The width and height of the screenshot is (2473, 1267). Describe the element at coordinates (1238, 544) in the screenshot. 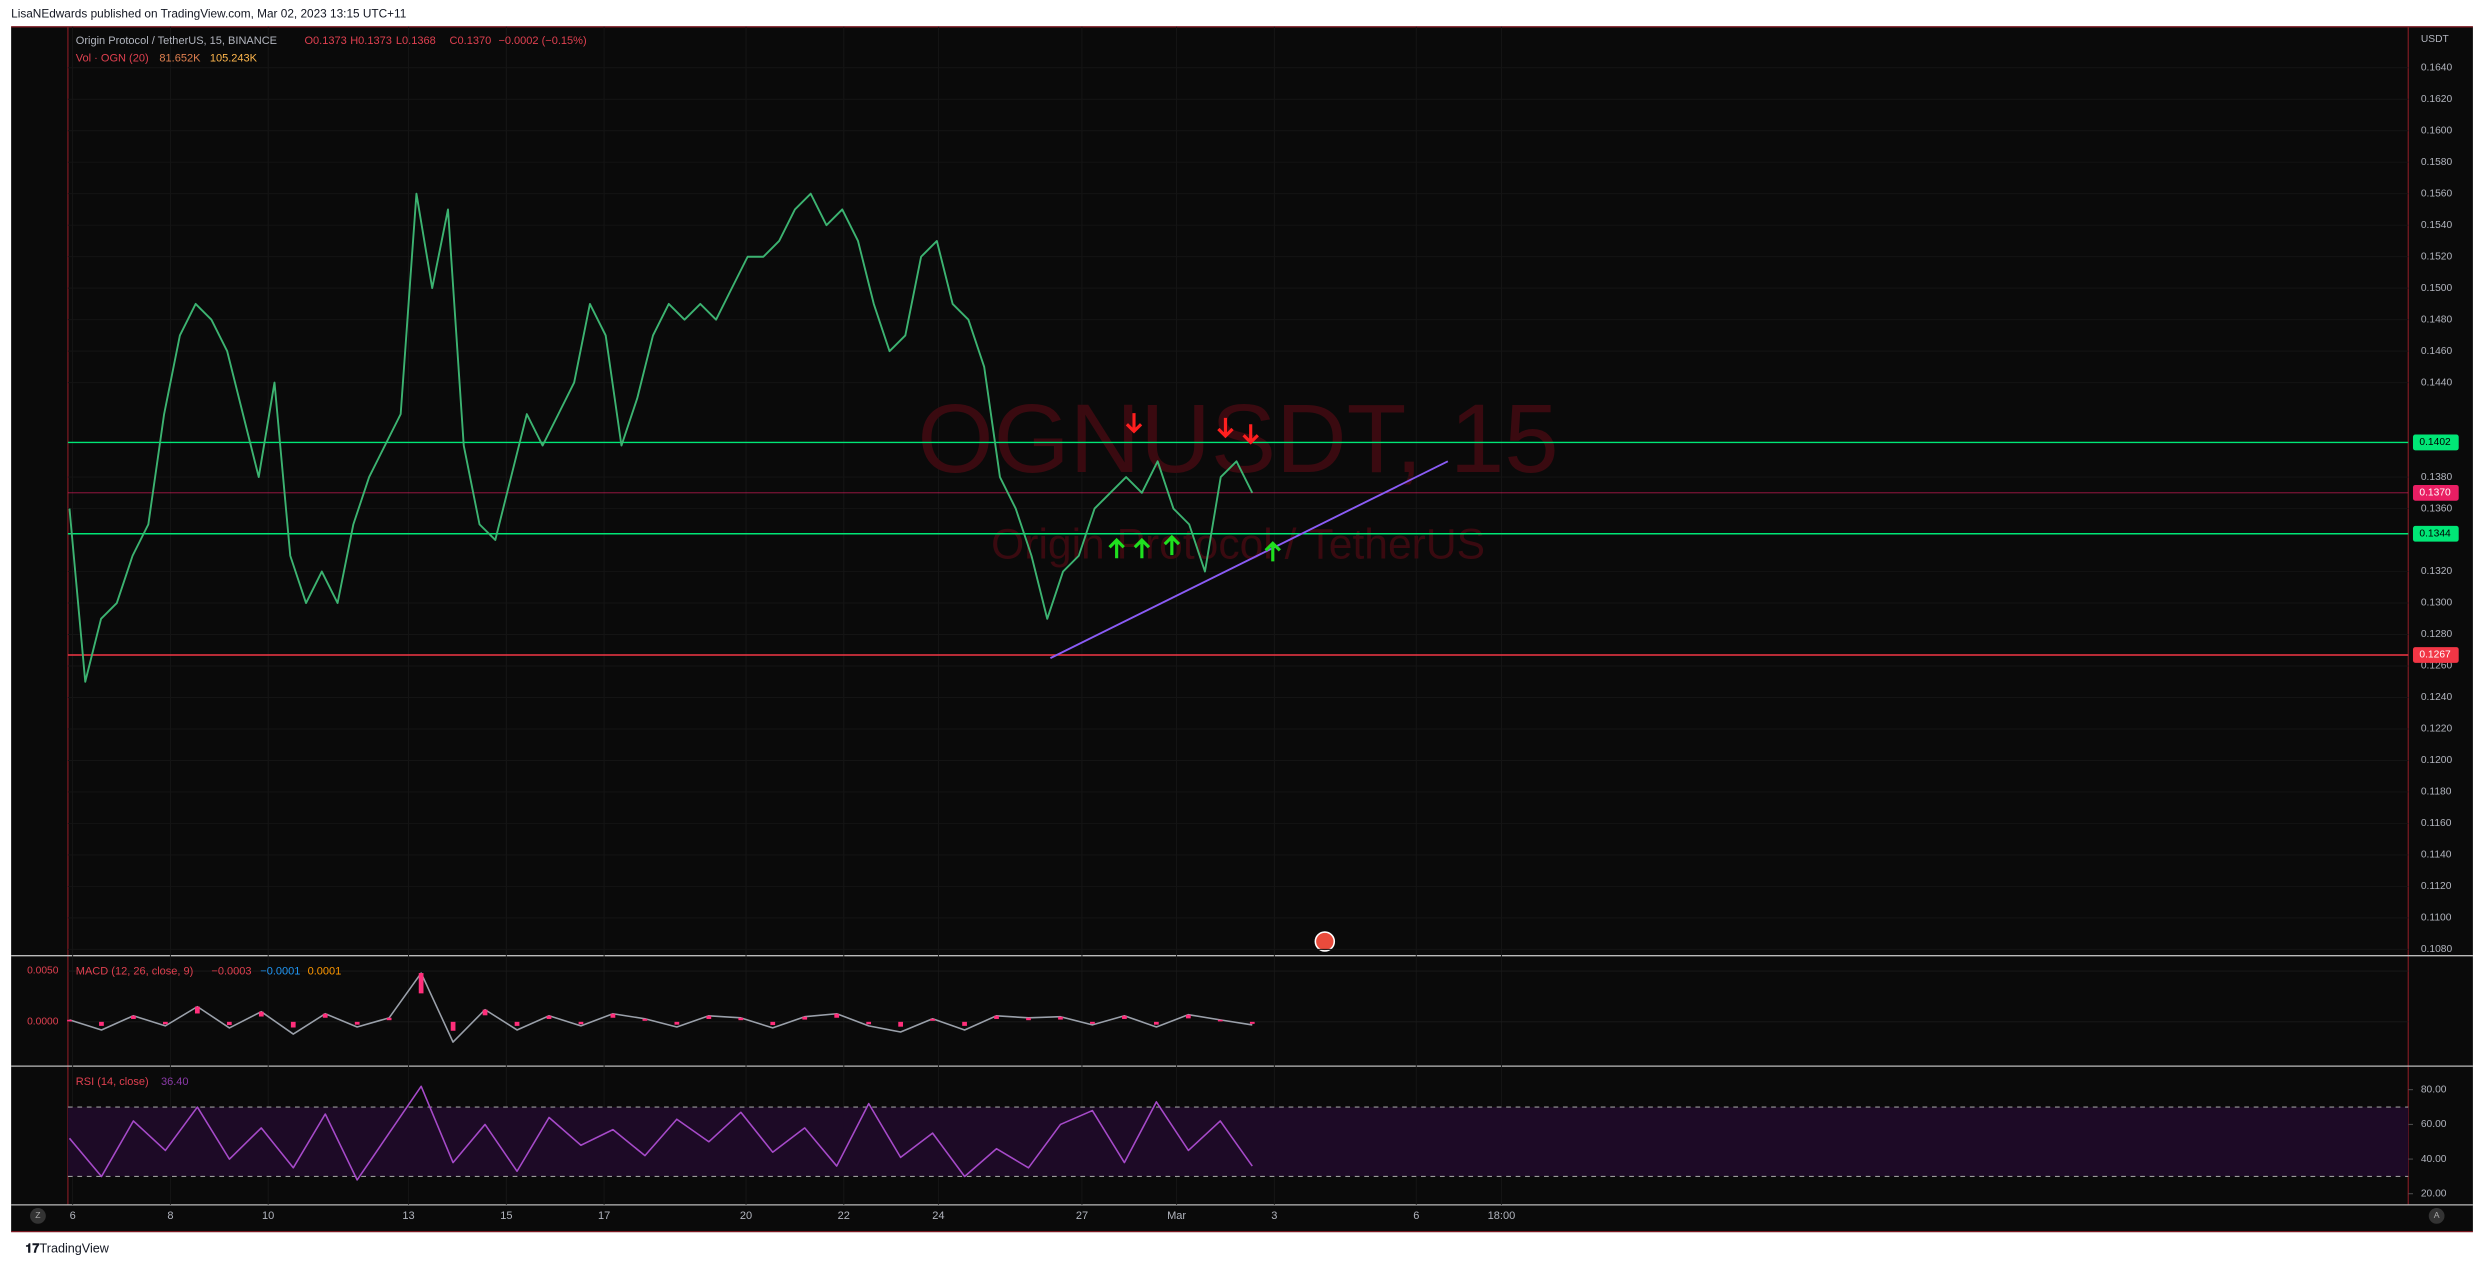

I see `watermark-name: Origin Protocol / TetherUS` at that location.